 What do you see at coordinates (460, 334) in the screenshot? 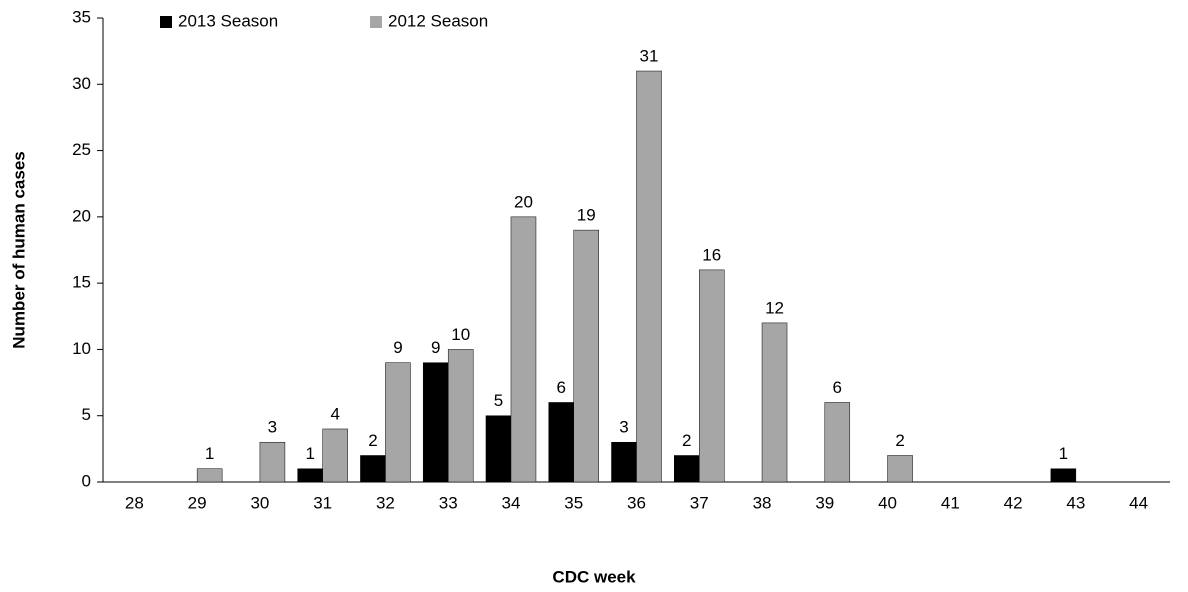
I see `data-label: 10` at bounding box center [460, 334].